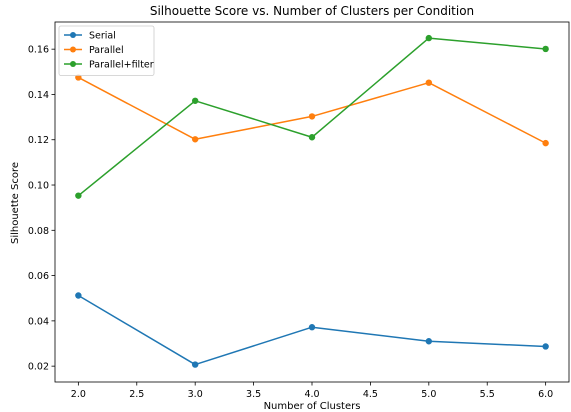  Describe the element at coordinates (136, 394) in the screenshot. I see `x-tick-label: 2.5` at that location.